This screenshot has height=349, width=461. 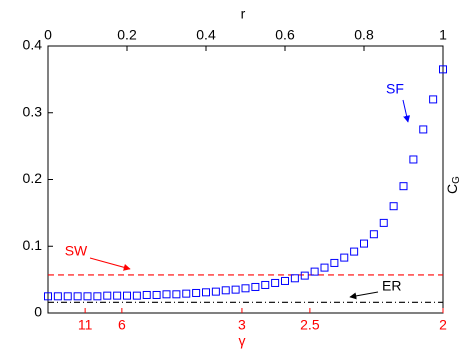 I want to click on sf-arrow, so click(x=406, y=111).